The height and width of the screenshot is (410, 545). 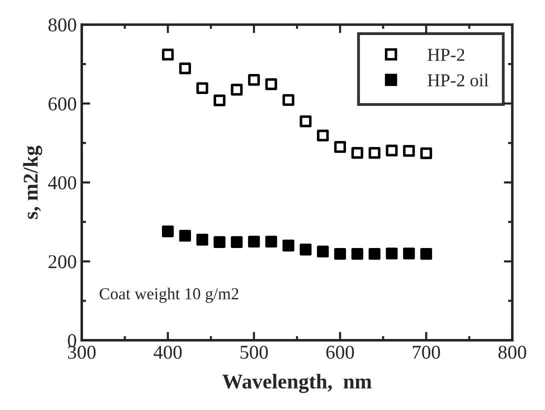 I want to click on y-tick-label: 200, so click(x=62, y=261).